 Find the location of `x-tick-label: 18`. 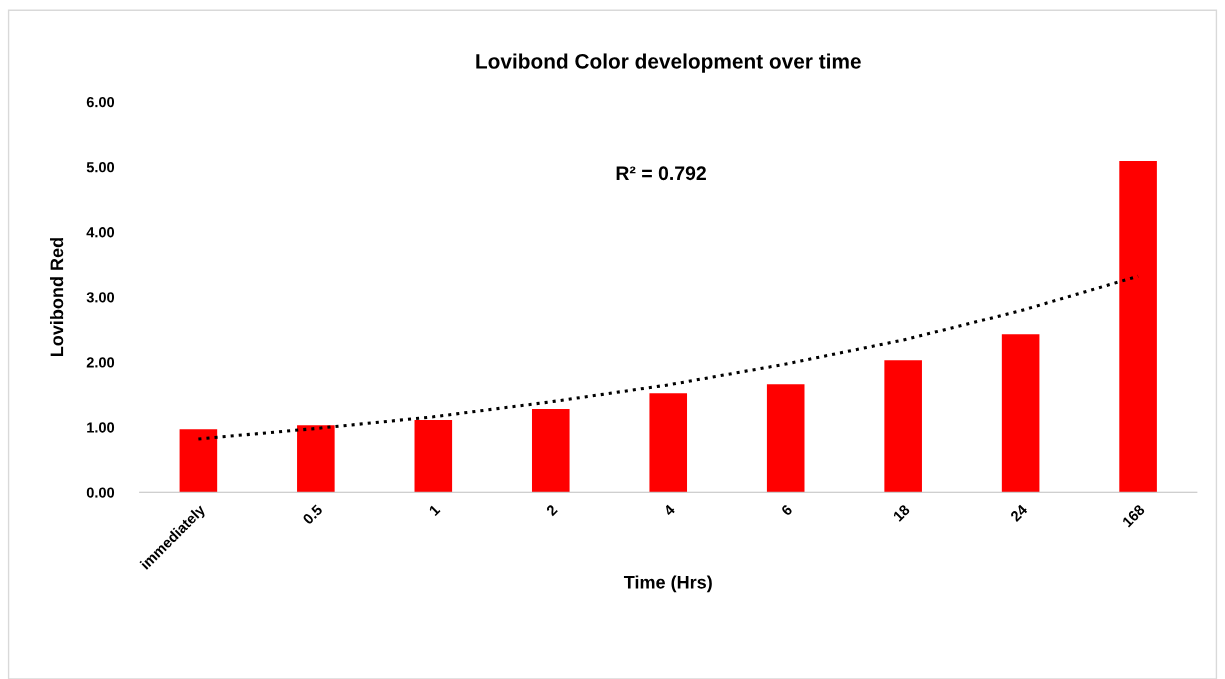

x-tick-label: 18 is located at coordinates (901, 512).